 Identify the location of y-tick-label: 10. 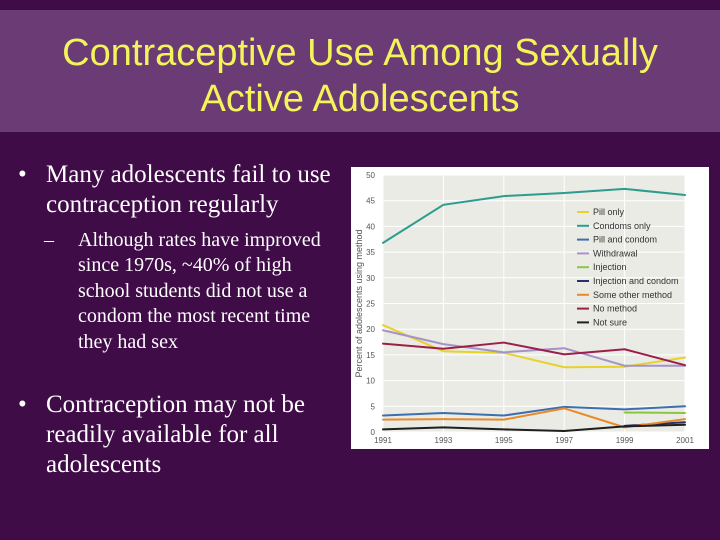
(370, 381).